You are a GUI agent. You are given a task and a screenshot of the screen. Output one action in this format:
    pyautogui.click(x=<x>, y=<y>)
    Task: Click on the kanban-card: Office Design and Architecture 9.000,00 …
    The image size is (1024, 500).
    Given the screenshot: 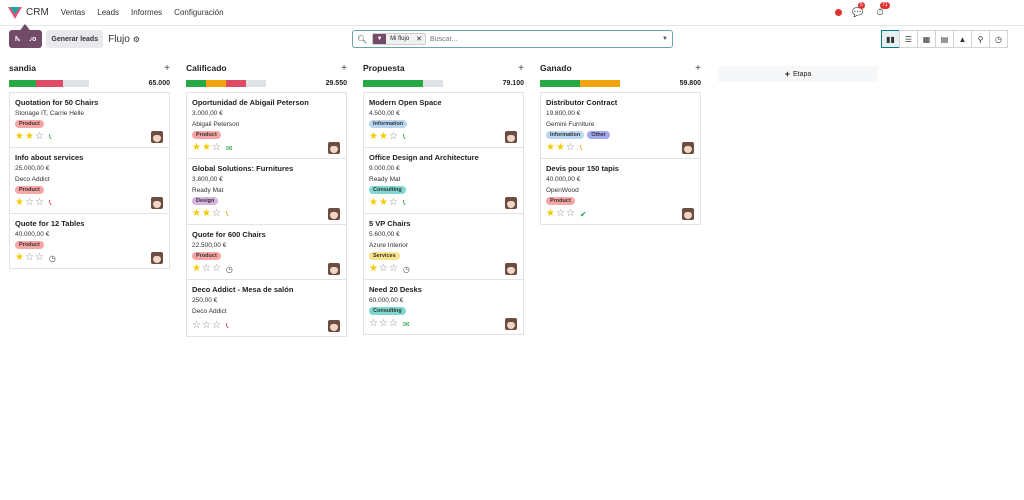 What is the action you would take?
    pyautogui.click(x=443, y=181)
    